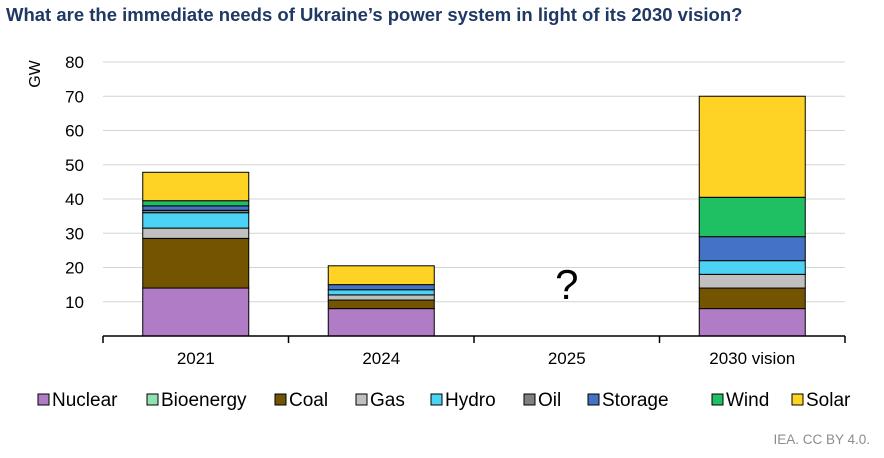 This screenshot has width=884, height=458. Describe the element at coordinates (280, 399) in the screenshot. I see `legend-swatch-coal` at that location.